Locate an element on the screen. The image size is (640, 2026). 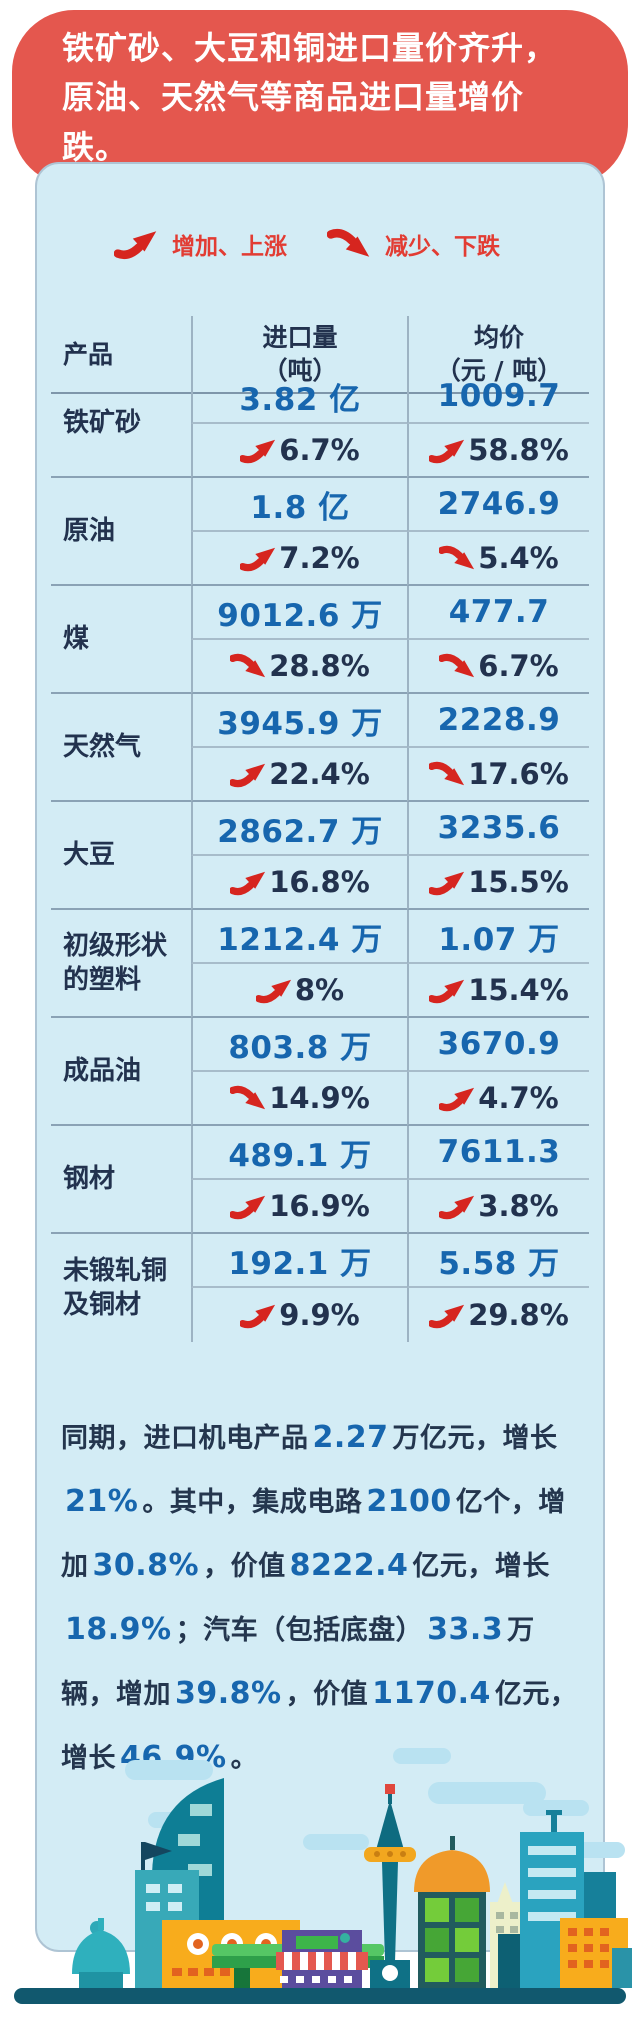
price-change: 58.8% is located at coordinates (498, 451).